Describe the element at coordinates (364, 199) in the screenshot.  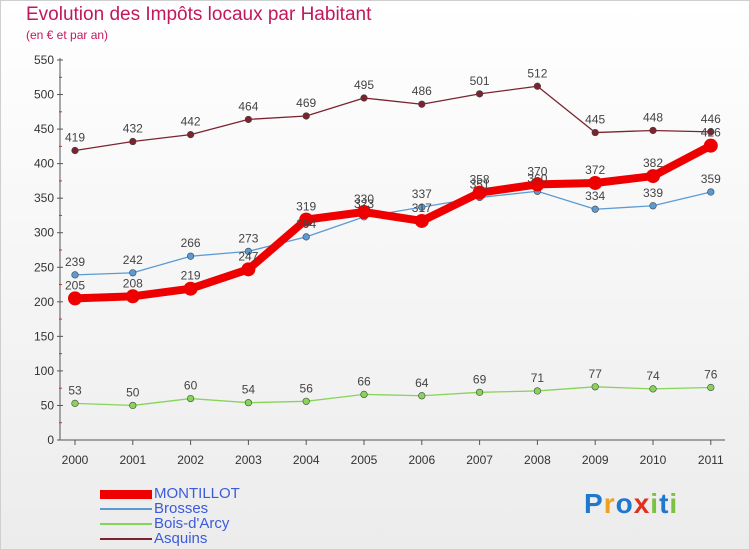
I see `data-label-montillot: 330` at that location.